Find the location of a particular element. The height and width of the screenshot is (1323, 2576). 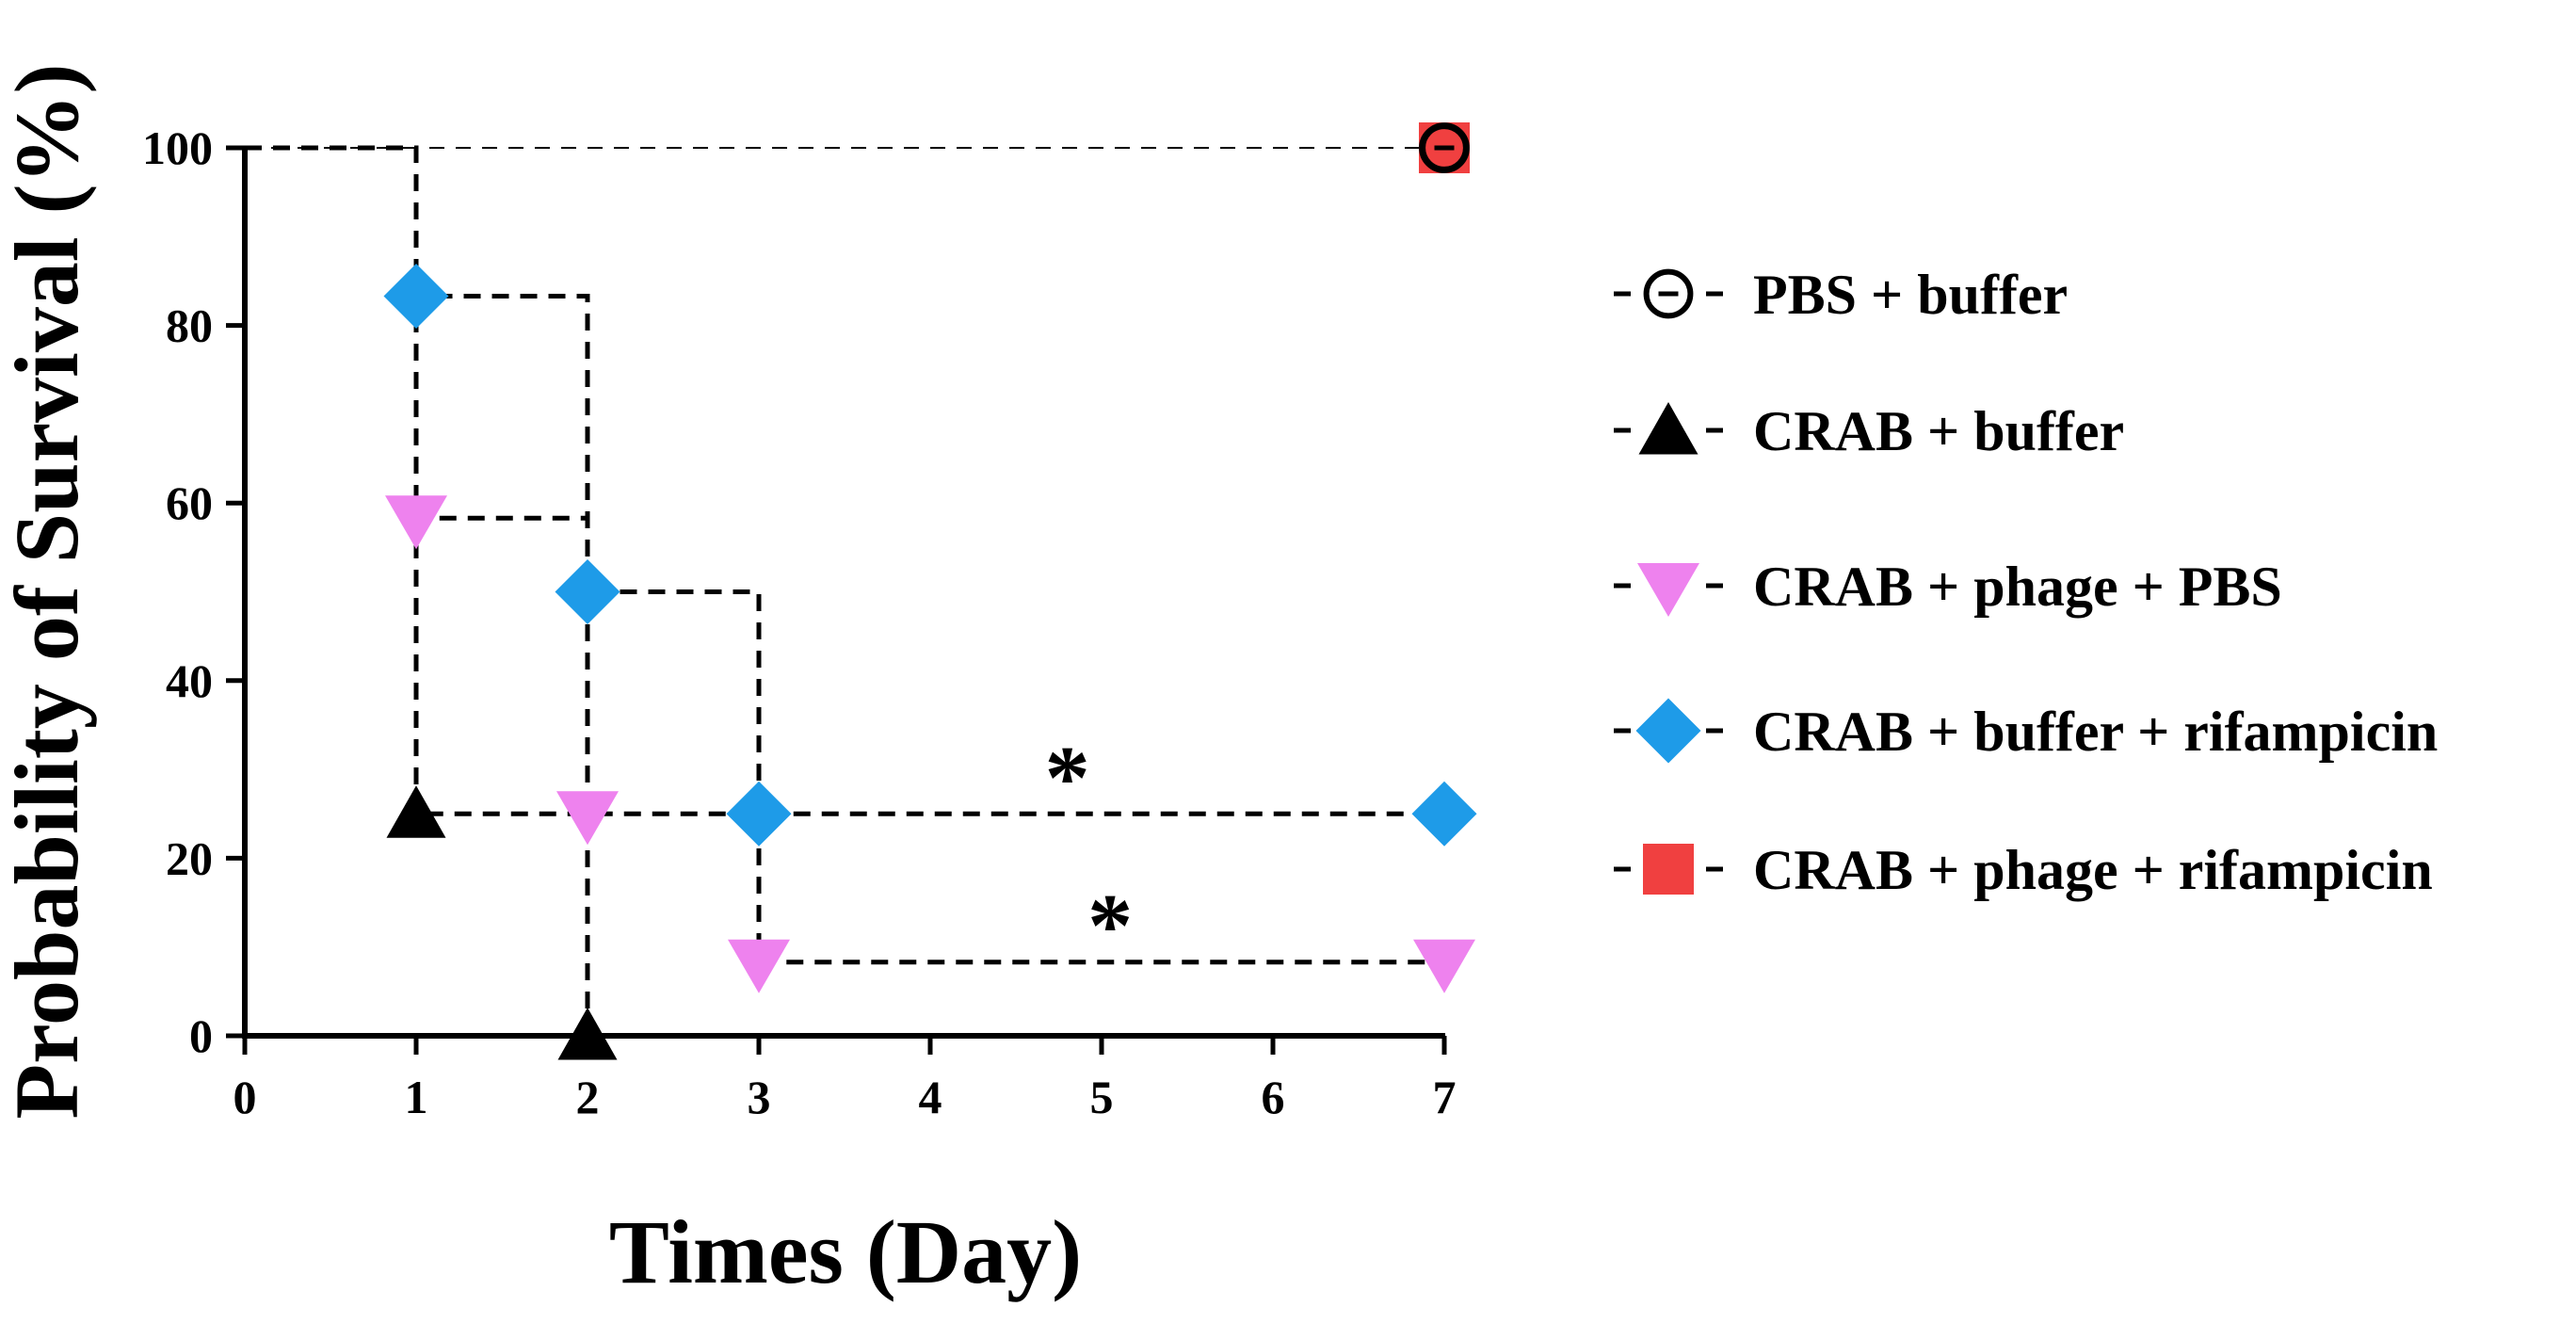

x-tick-label: 4 is located at coordinates (930, 1097).